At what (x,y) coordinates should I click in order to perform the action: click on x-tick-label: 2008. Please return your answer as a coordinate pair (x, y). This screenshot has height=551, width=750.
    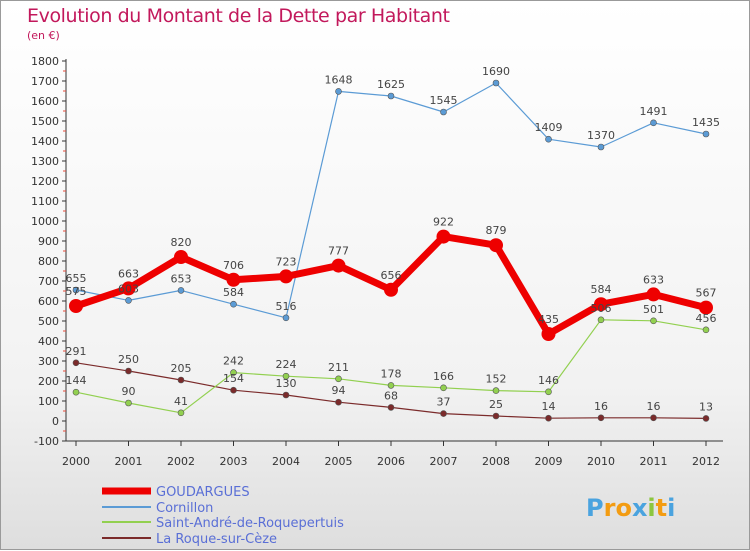
    Looking at the image, I should click on (496, 461).